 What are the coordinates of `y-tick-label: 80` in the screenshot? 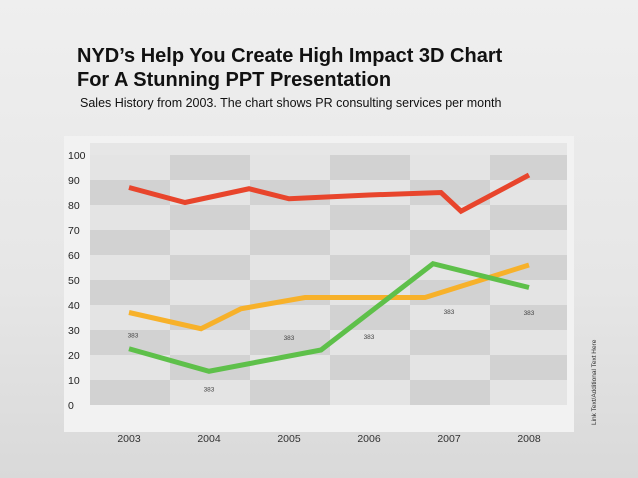 It's located at (74, 206).